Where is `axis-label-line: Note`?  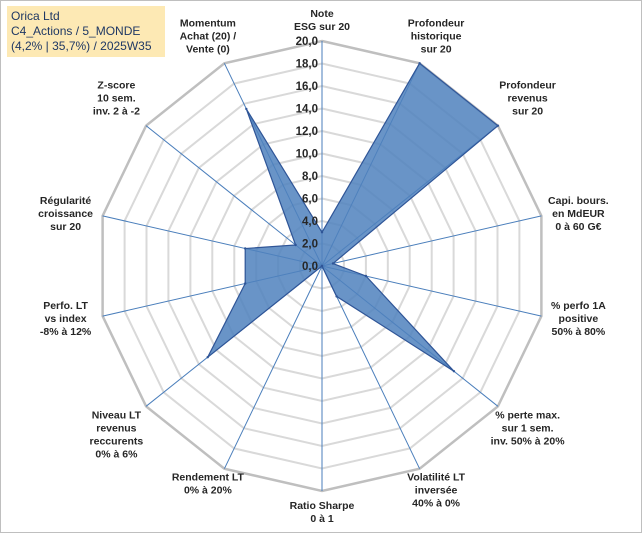
axis-label-line: Note is located at coordinates (321, 14).